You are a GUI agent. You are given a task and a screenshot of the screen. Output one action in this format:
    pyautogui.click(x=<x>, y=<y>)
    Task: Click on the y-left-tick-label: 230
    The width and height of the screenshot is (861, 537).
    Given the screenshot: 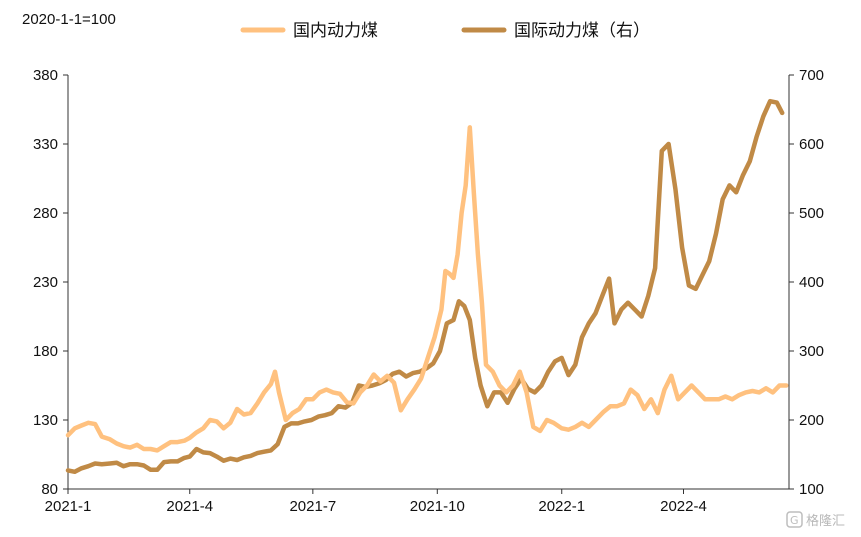 What is the action you would take?
    pyautogui.click(x=45, y=282)
    